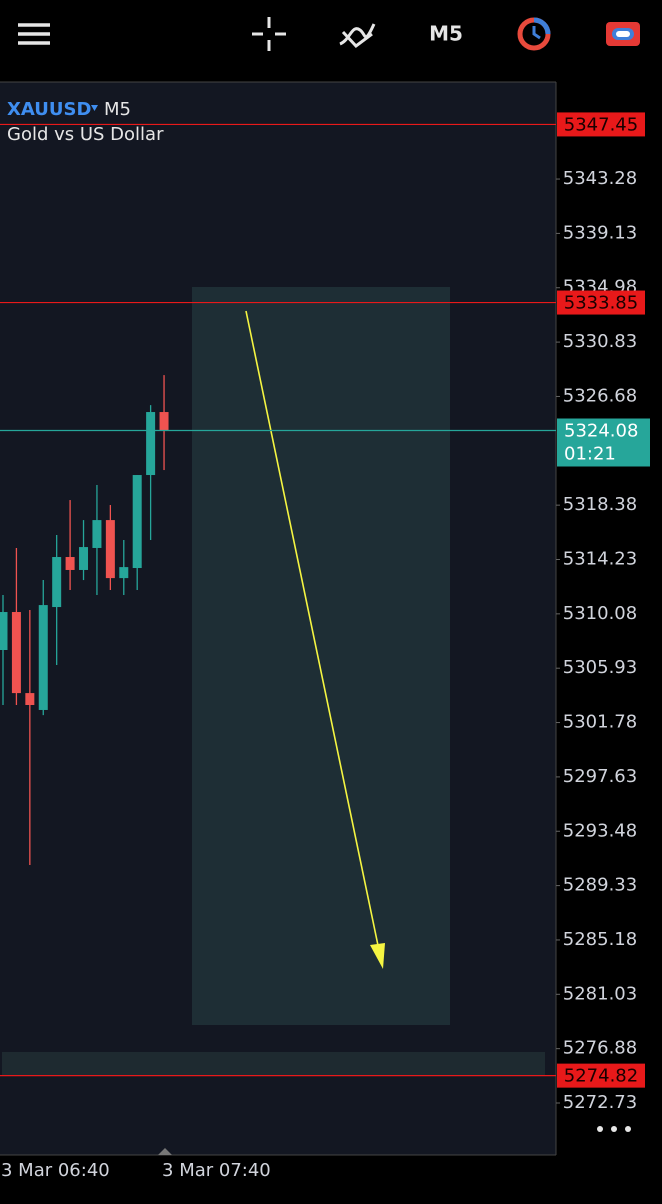 The height and width of the screenshot is (1204, 662). Describe the element at coordinates (600, 613) in the screenshot. I see `y-tick-label: 5310.08` at that location.